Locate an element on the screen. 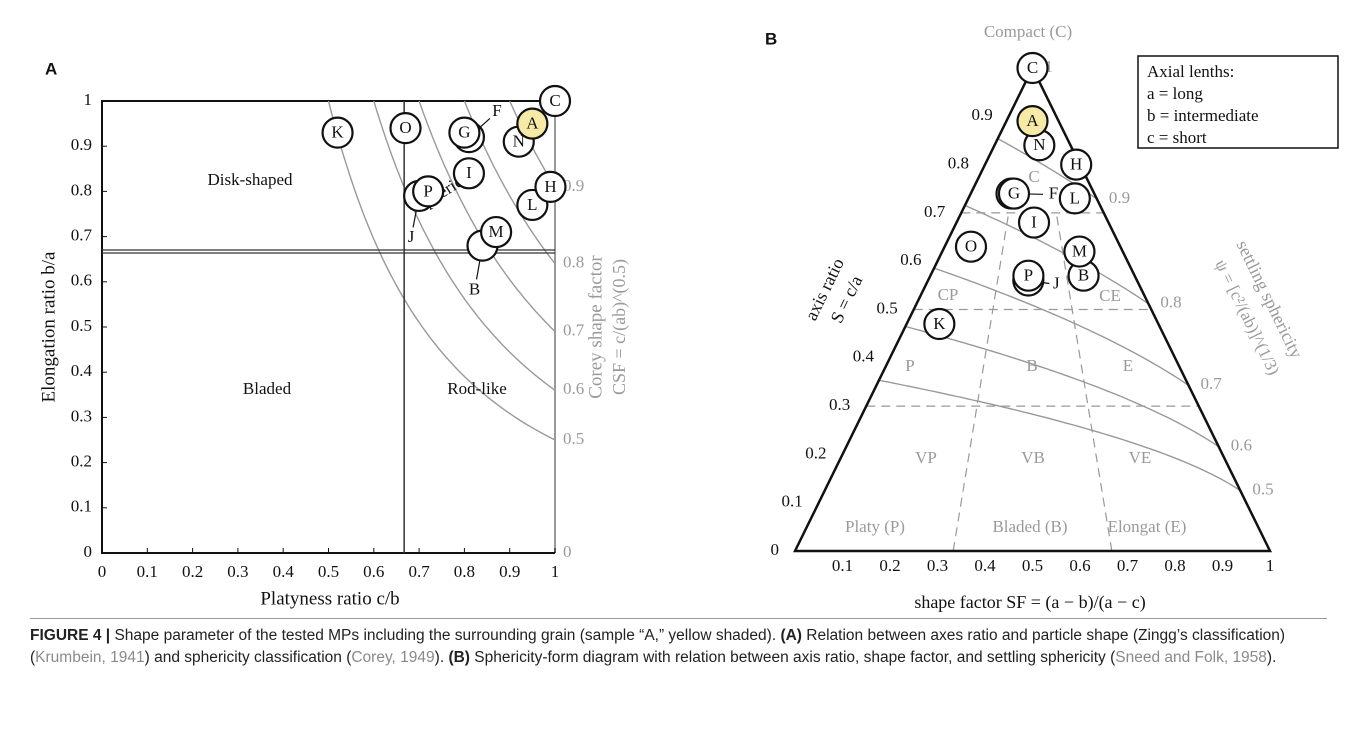  region-label: VB is located at coordinates (1033, 457).